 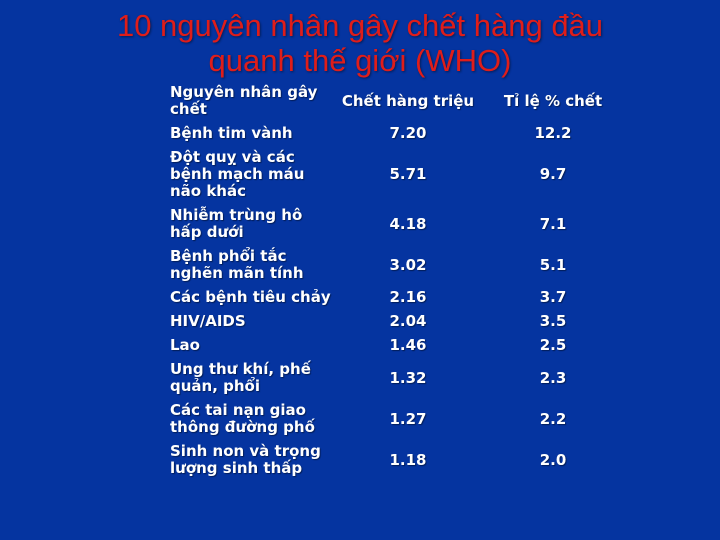 What do you see at coordinates (553, 174) in the screenshot?
I see `percent-cell: 9.7` at bounding box center [553, 174].